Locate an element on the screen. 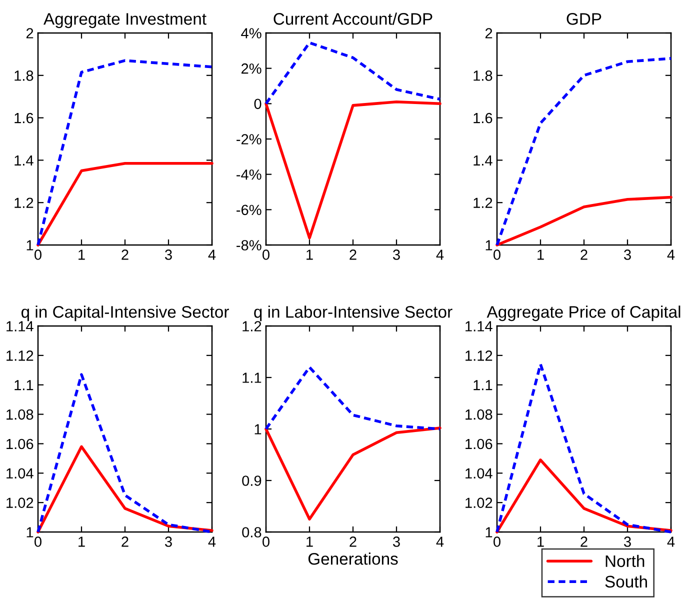  chart-title: q in Labor-Intensive Sector is located at coordinates (353, 314).